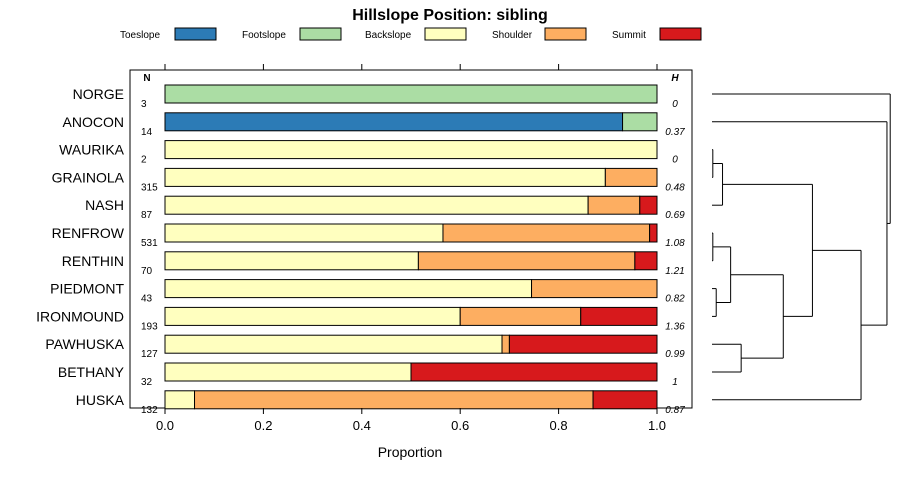  I want to click on bar-segment-nash-backslope, so click(376, 205).